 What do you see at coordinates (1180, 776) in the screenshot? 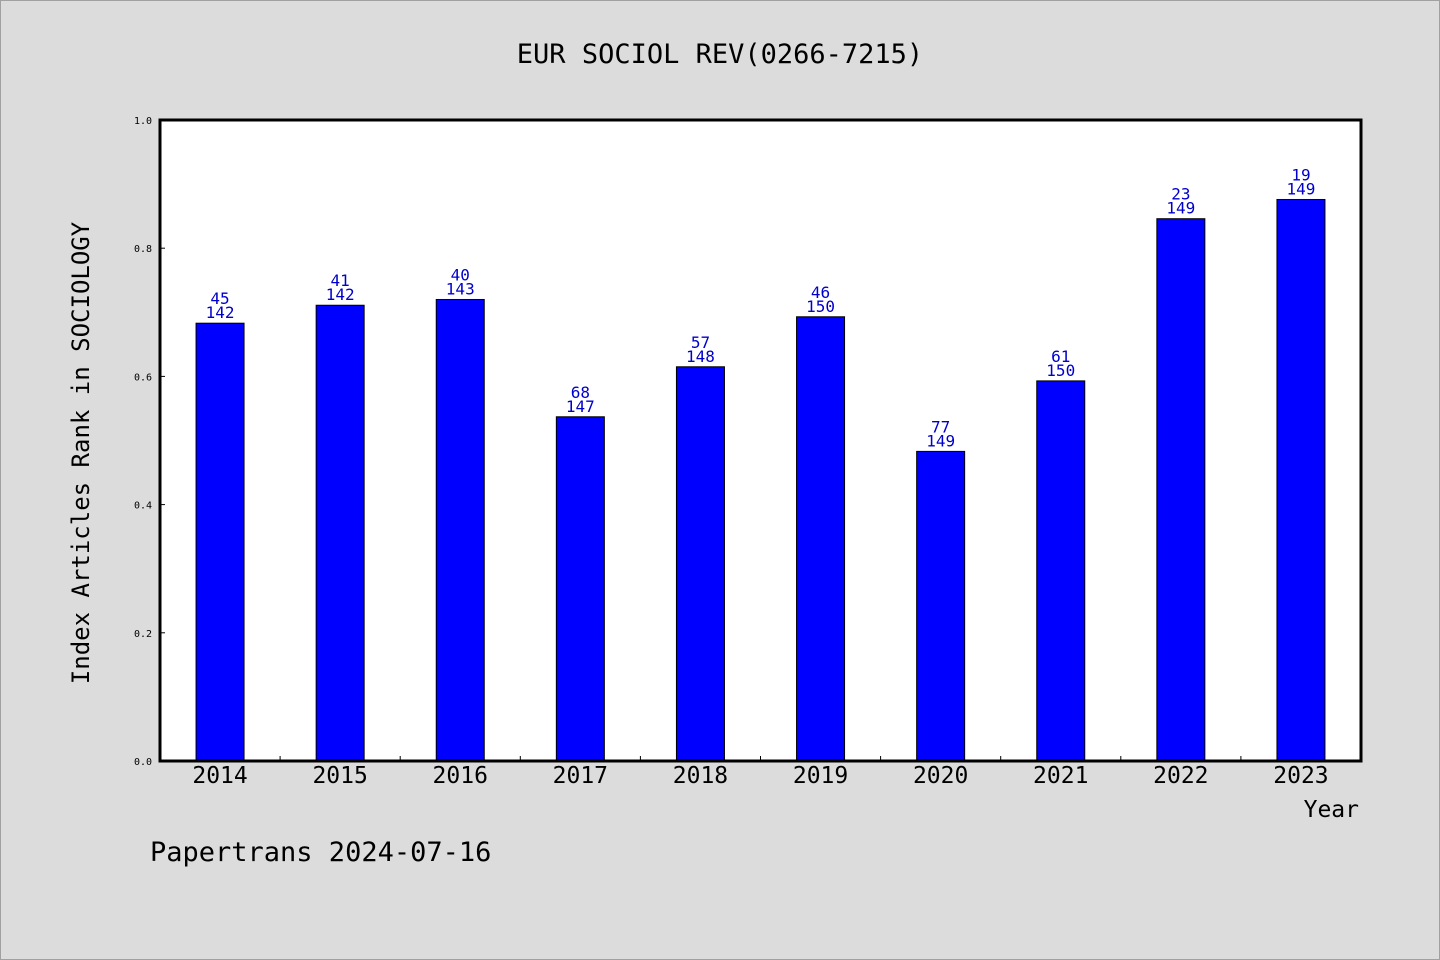
I see `x-tick-label-2022: 2022` at bounding box center [1180, 776].